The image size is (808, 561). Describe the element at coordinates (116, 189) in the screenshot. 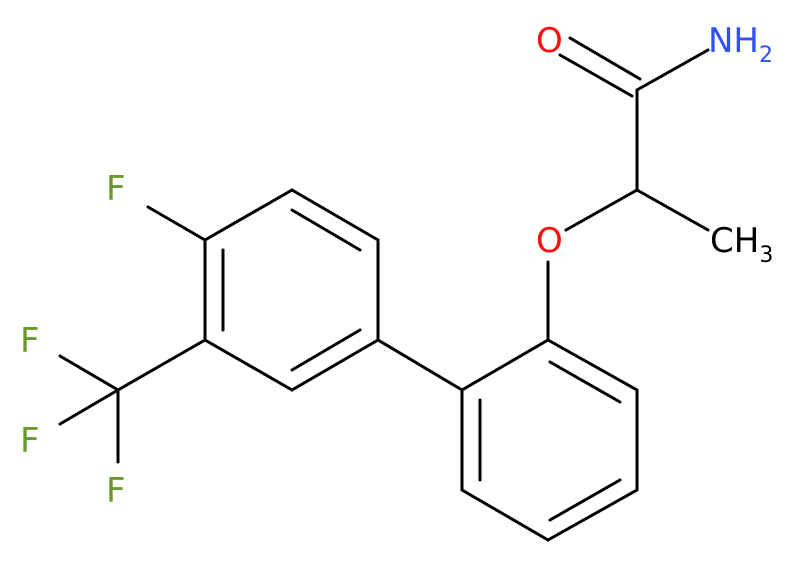

I see `aryl-fluorine-label: F` at that location.